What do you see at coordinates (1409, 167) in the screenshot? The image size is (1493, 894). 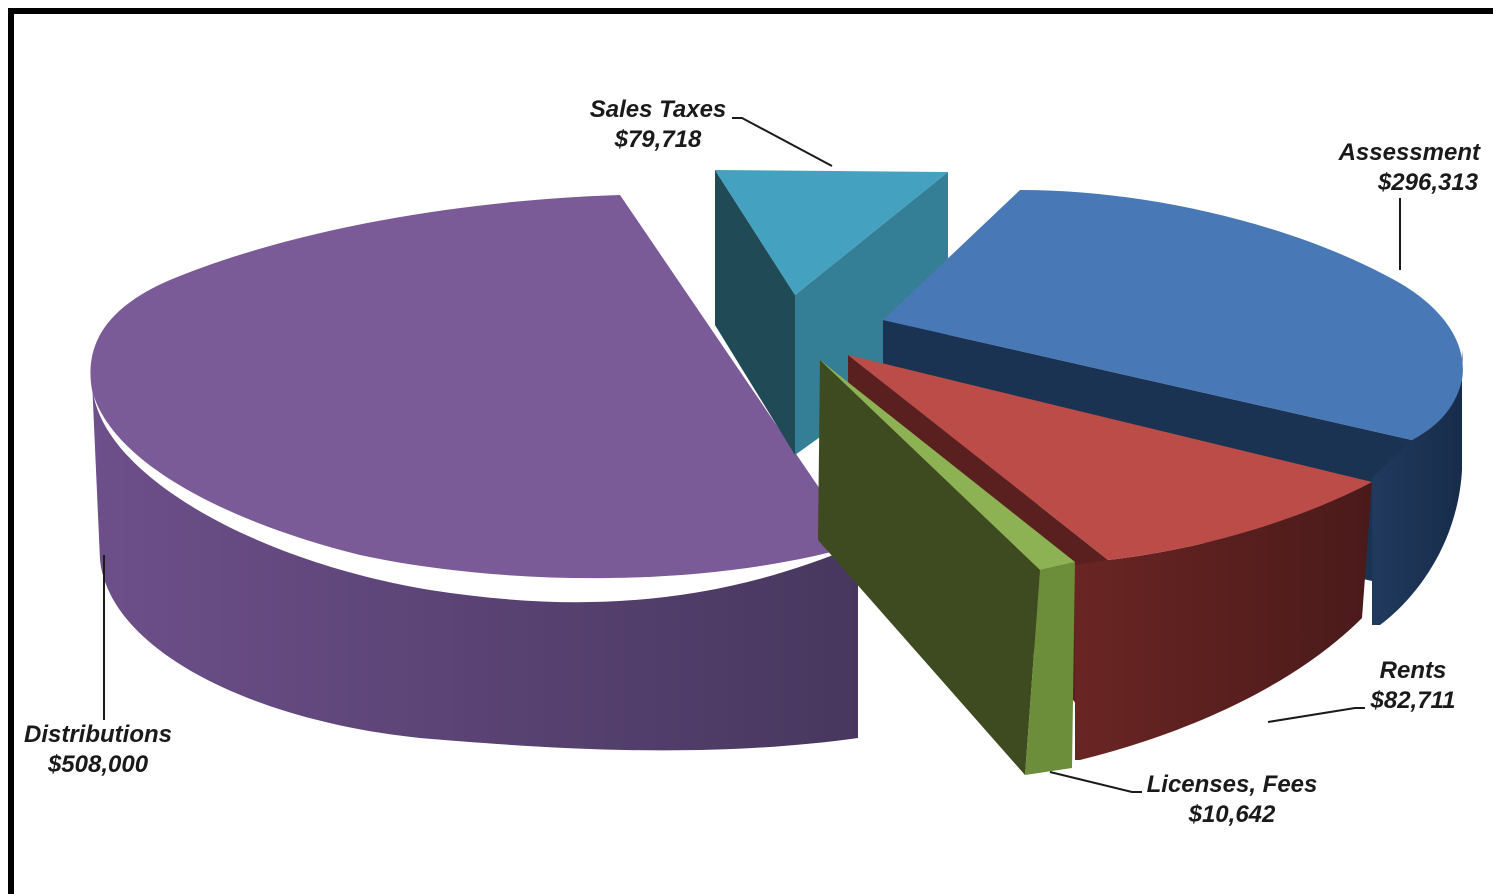 I see `label-assessment: Assessment $296,313` at bounding box center [1409, 167].